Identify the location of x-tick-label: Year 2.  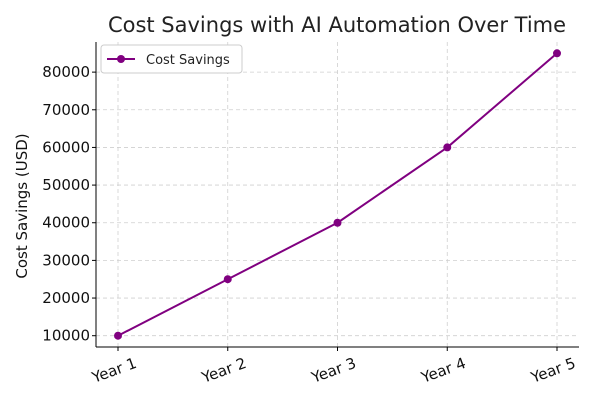
(223, 370).